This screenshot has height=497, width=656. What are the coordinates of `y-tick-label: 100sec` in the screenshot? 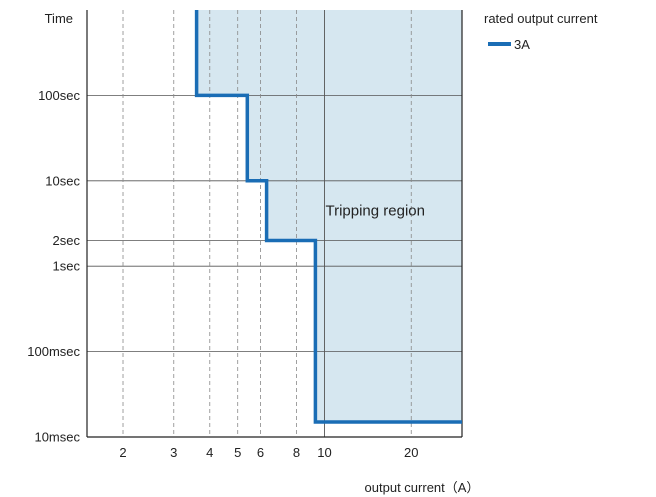 It's located at (59, 95).